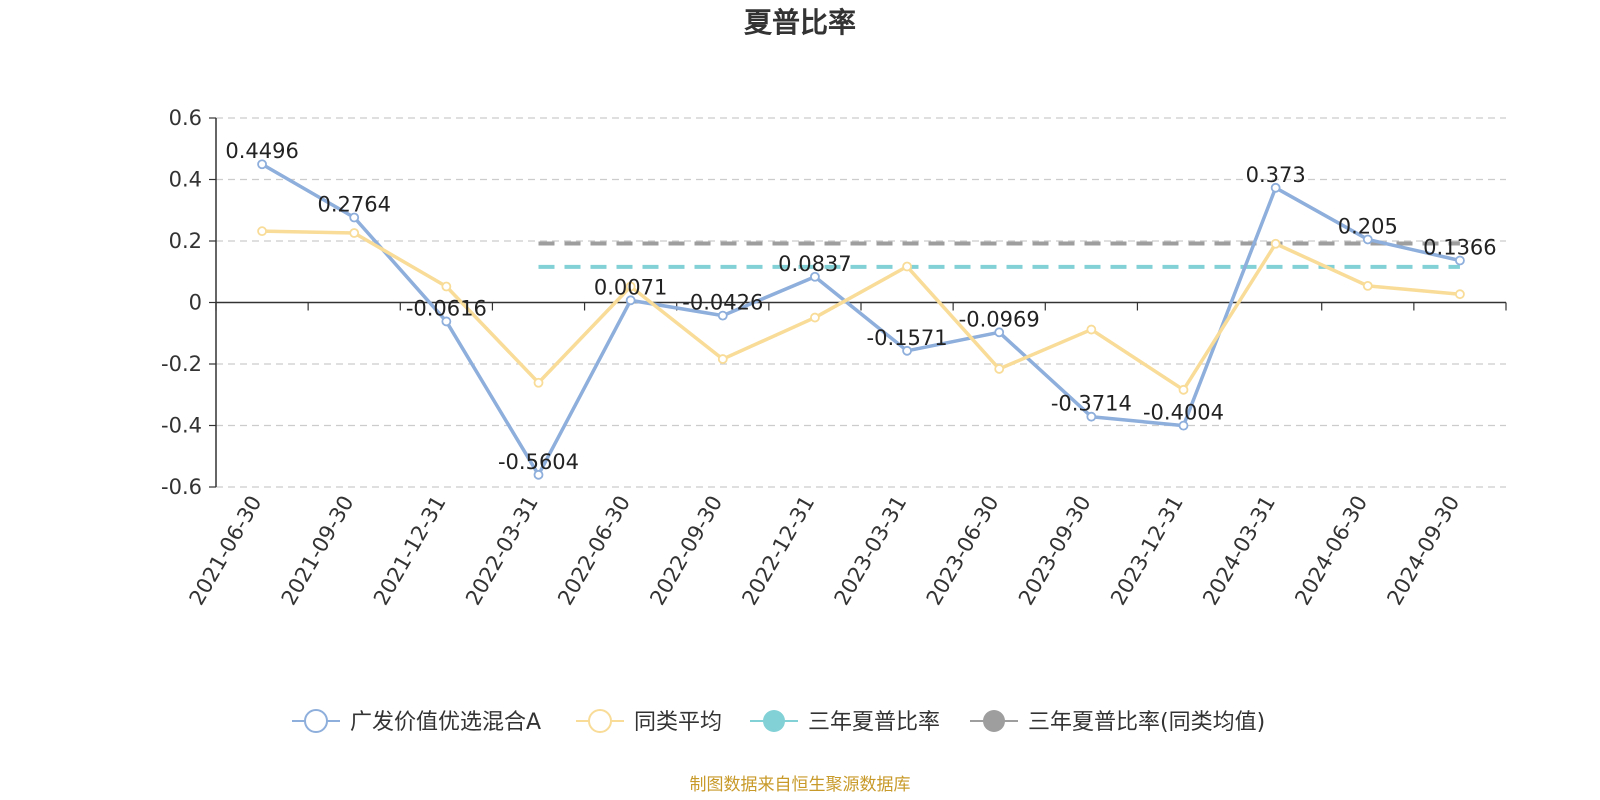 The image size is (1600, 800). I want to click on x-tick-label: 2022-03-31, so click(502, 551).